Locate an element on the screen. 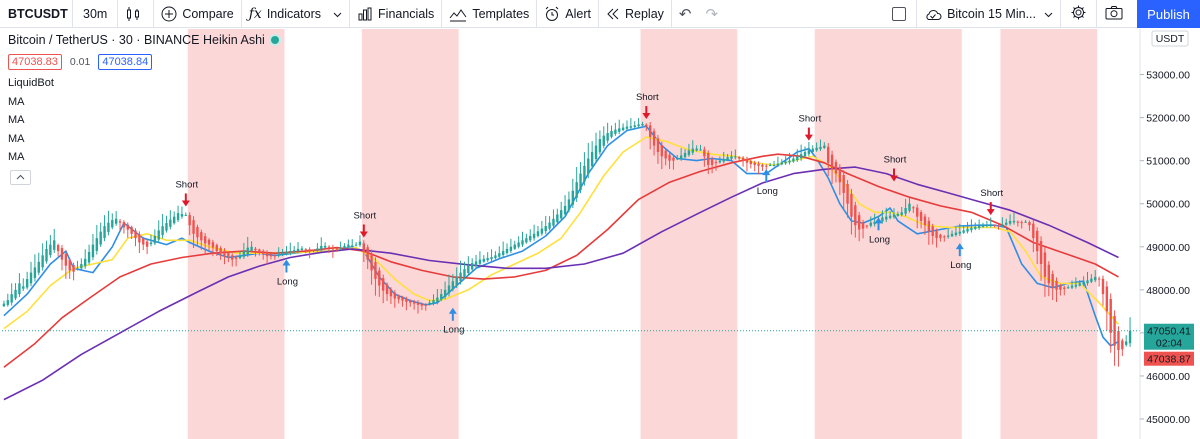 The height and width of the screenshot is (439, 1200). replay-button: Replay is located at coordinates (635, 14).